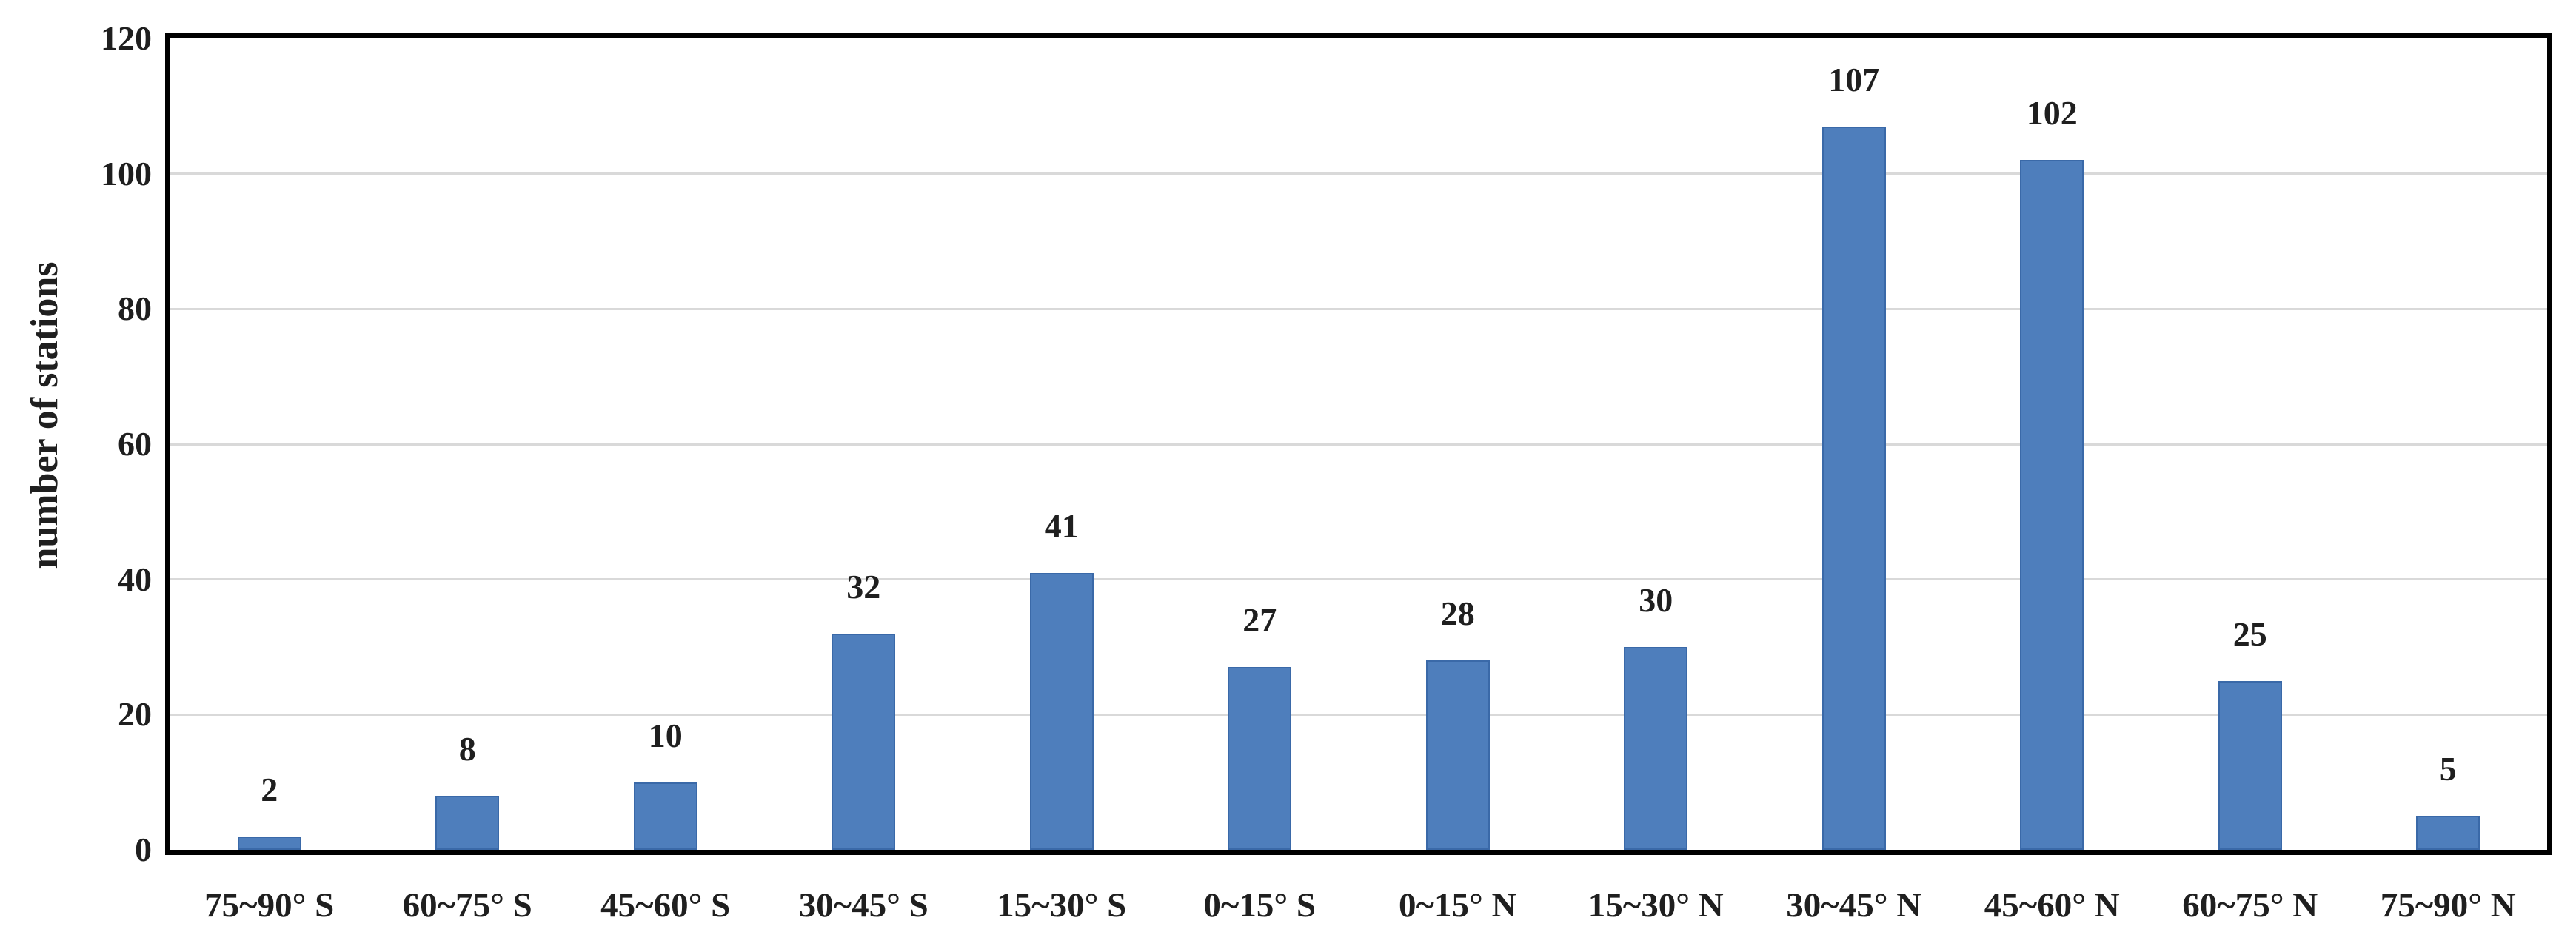 This screenshot has width=2576, height=952. Describe the element at coordinates (863, 905) in the screenshot. I see `x-tick-label: 30~45° S` at that location.